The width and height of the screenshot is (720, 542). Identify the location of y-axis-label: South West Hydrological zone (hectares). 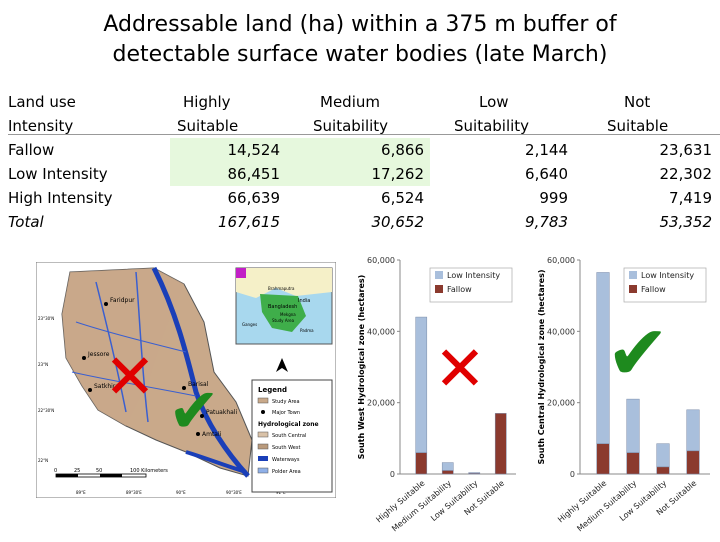
(361, 367).